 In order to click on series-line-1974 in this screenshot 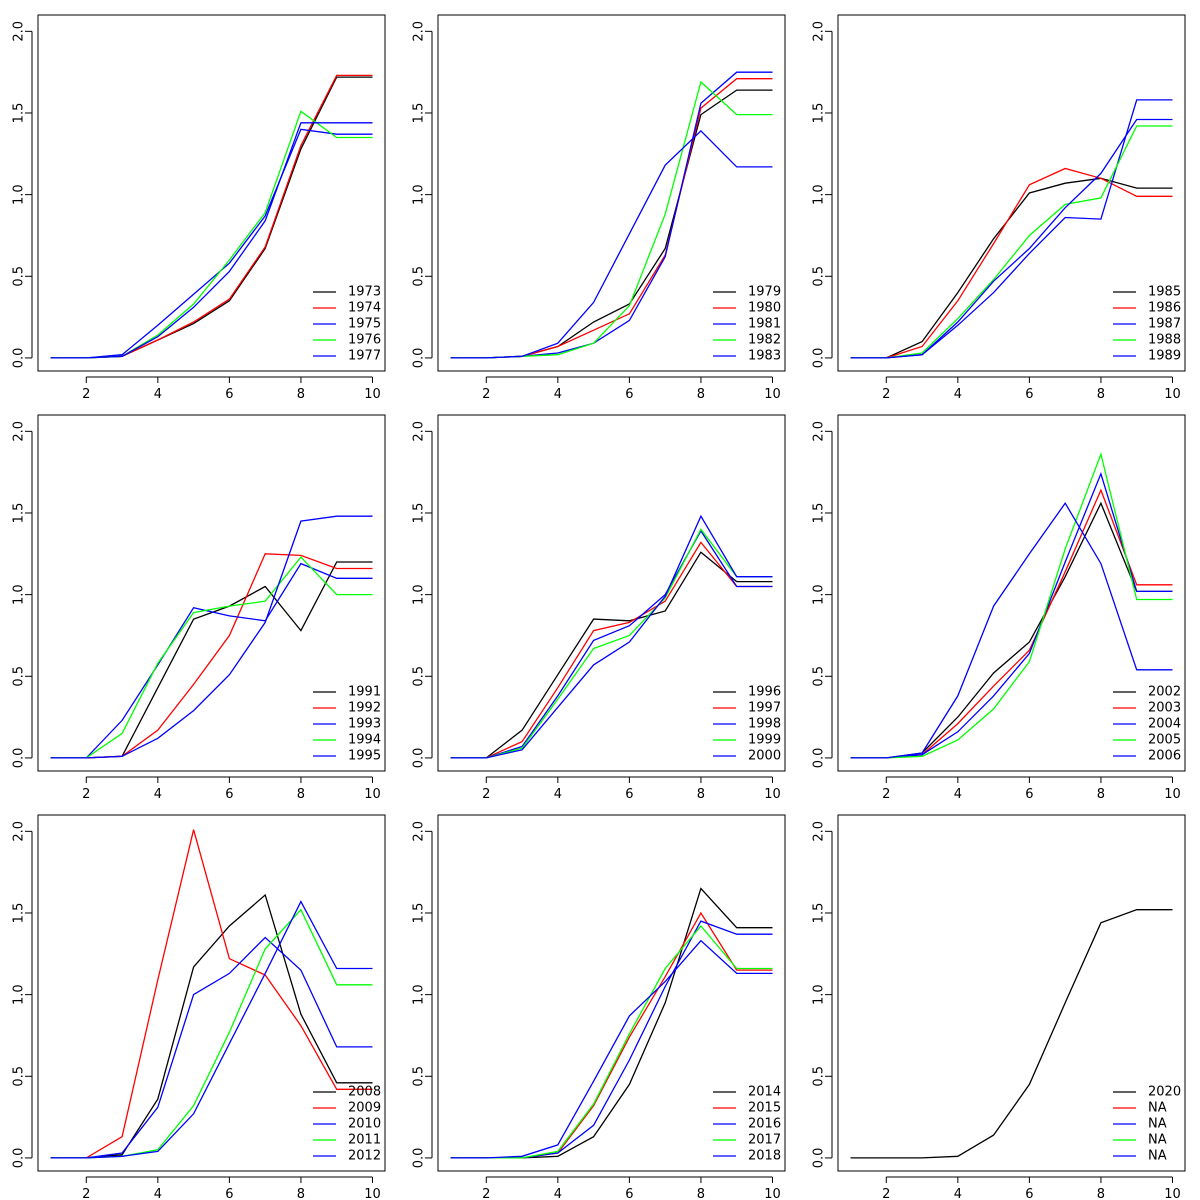, I will do `click(211, 216)`.